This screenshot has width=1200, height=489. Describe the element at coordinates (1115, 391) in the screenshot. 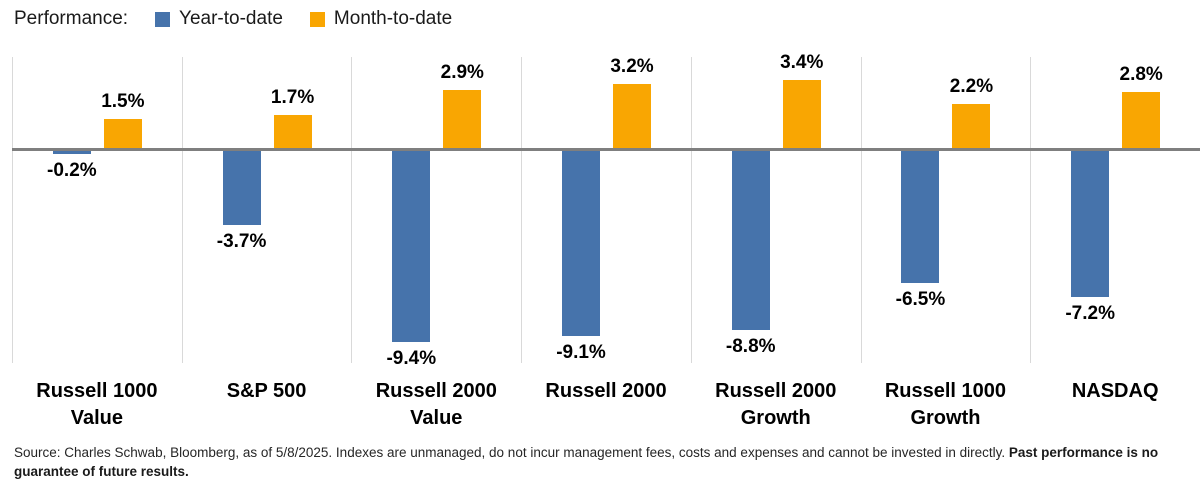

I see `category-label: NASDAQ` at that location.